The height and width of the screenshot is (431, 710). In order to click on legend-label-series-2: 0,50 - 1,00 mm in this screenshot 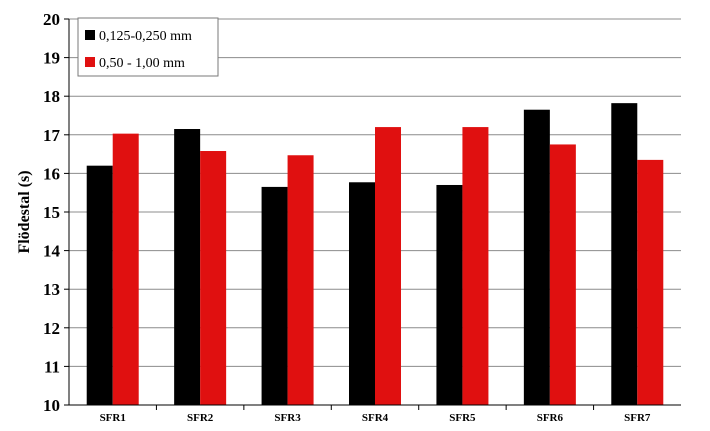, I will do `click(142, 63)`.